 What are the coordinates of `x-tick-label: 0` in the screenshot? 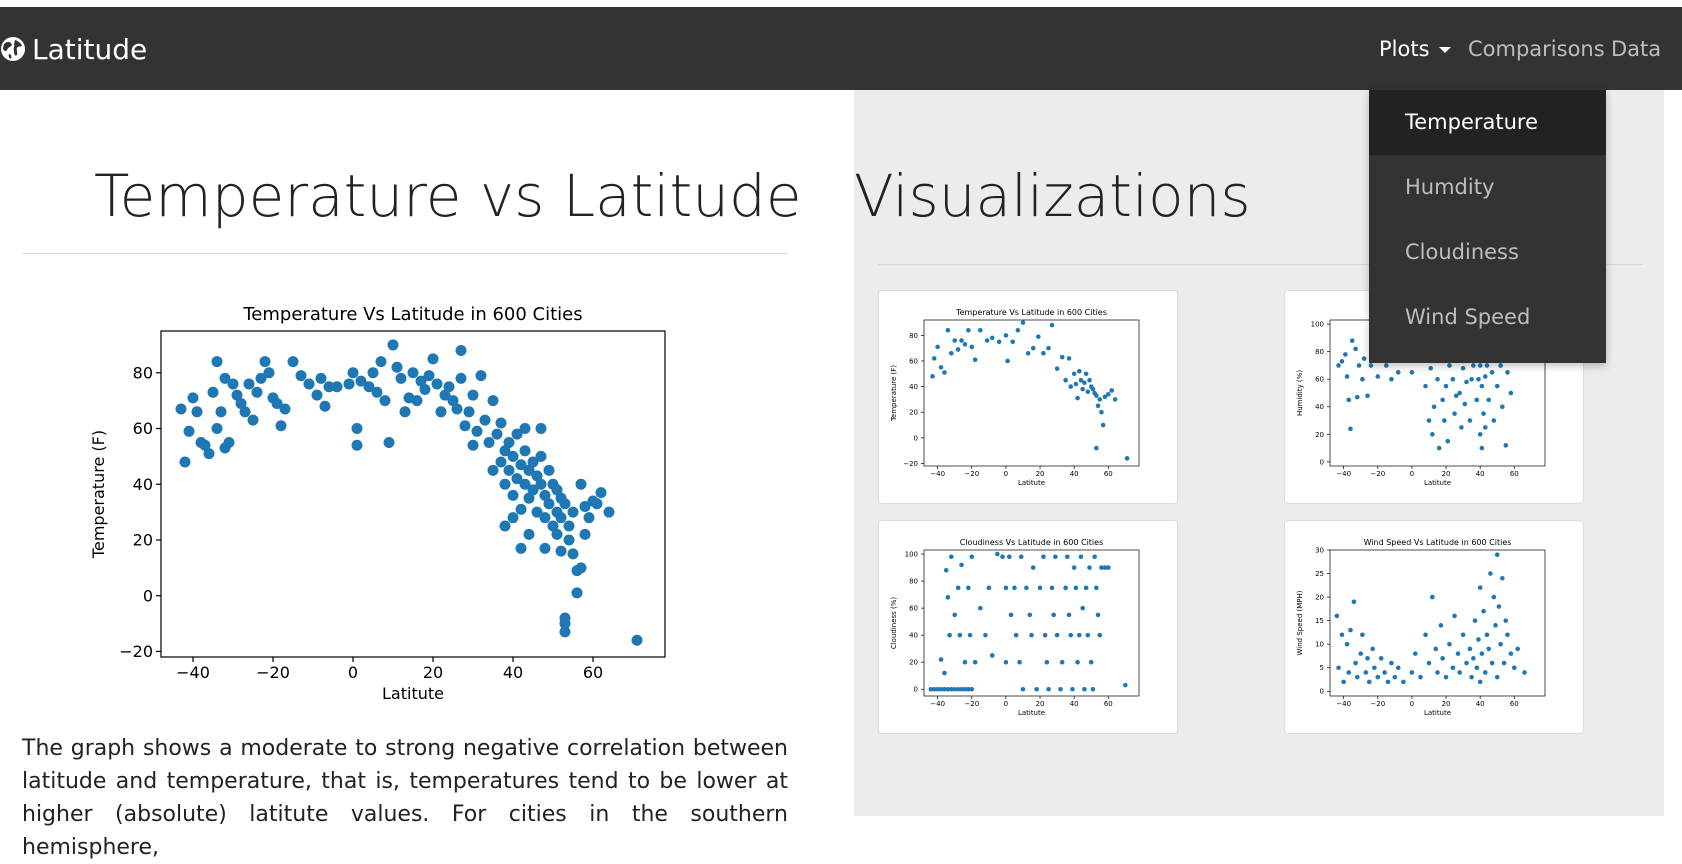 It's located at (353, 672).